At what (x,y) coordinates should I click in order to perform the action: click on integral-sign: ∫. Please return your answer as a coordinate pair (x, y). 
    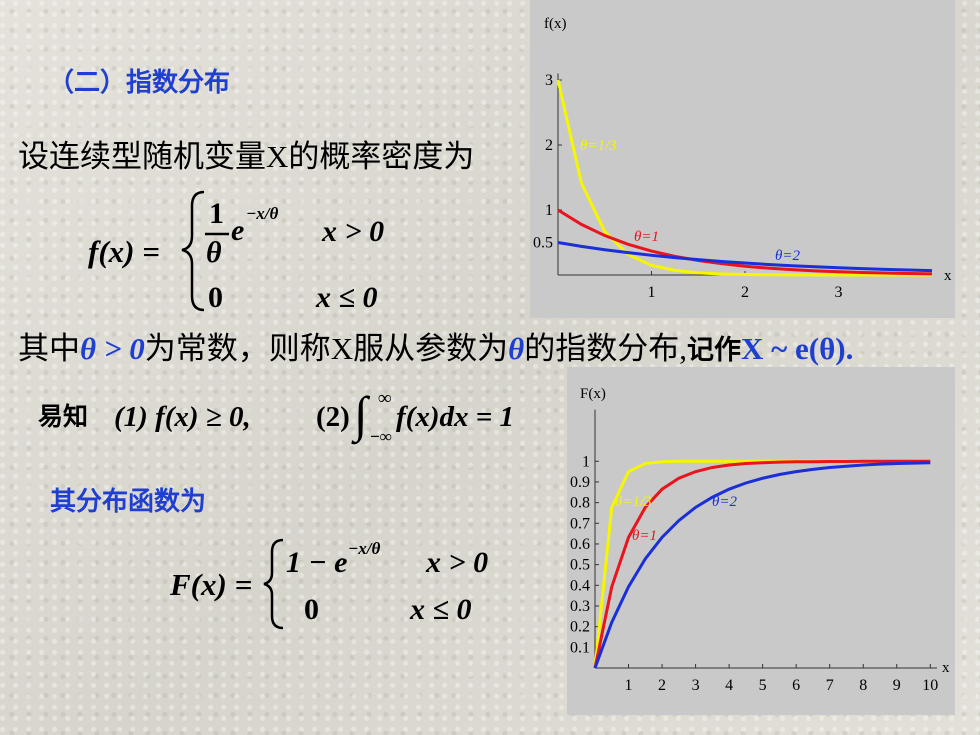
    Looking at the image, I should click on (361, 414).